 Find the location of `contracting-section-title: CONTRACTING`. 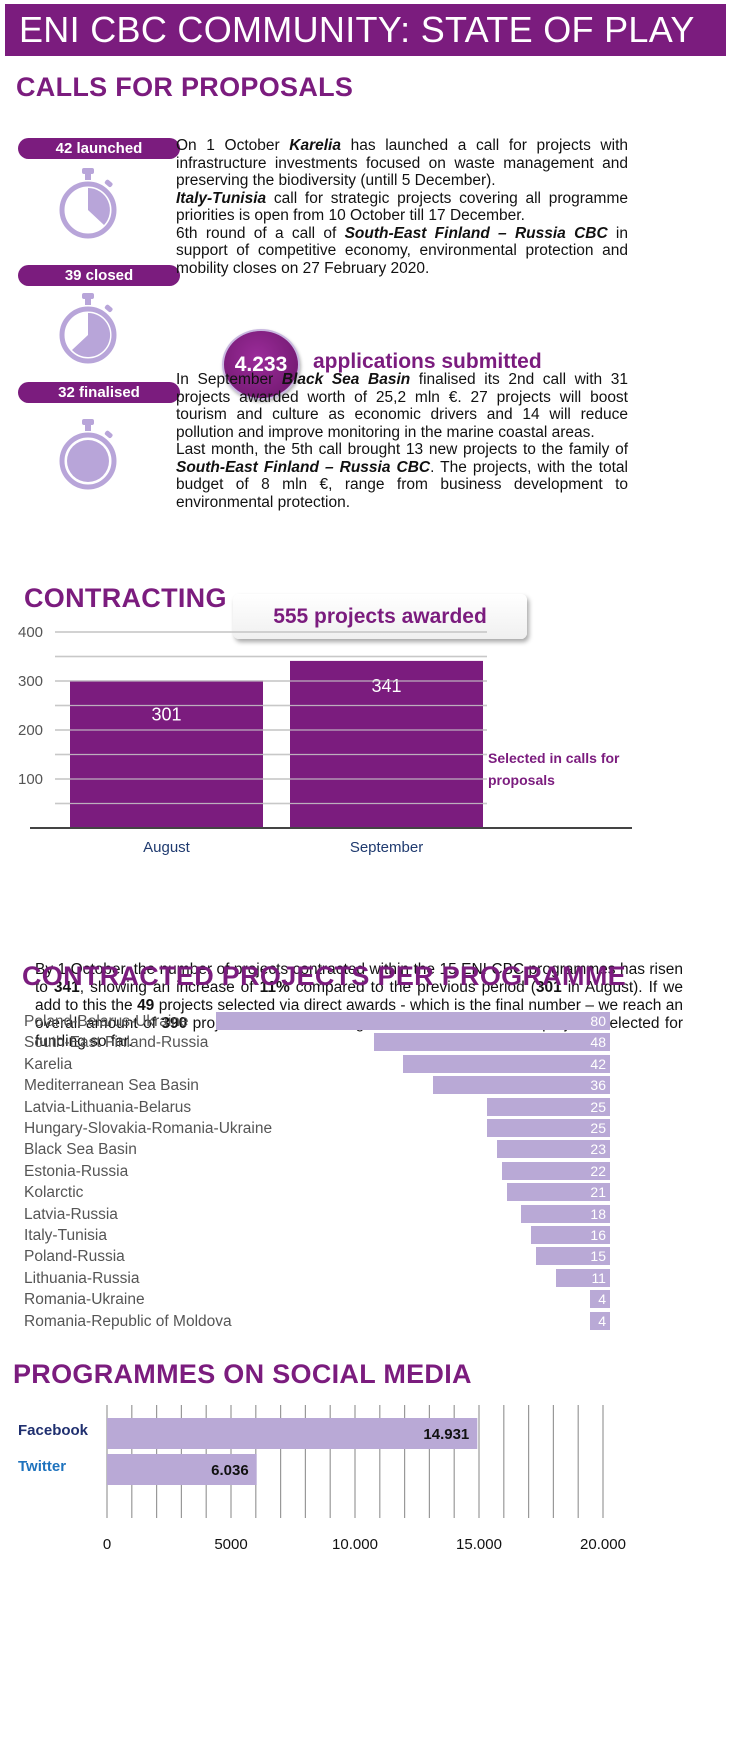

contracting-section-title: CONTRACTING is located at coordinates (125, 598).